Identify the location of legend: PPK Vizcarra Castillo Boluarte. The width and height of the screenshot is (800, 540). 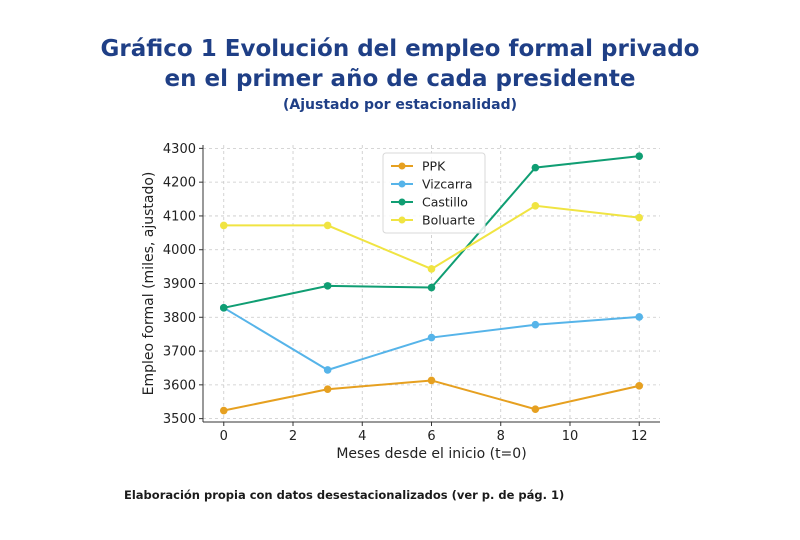
(434, 193).